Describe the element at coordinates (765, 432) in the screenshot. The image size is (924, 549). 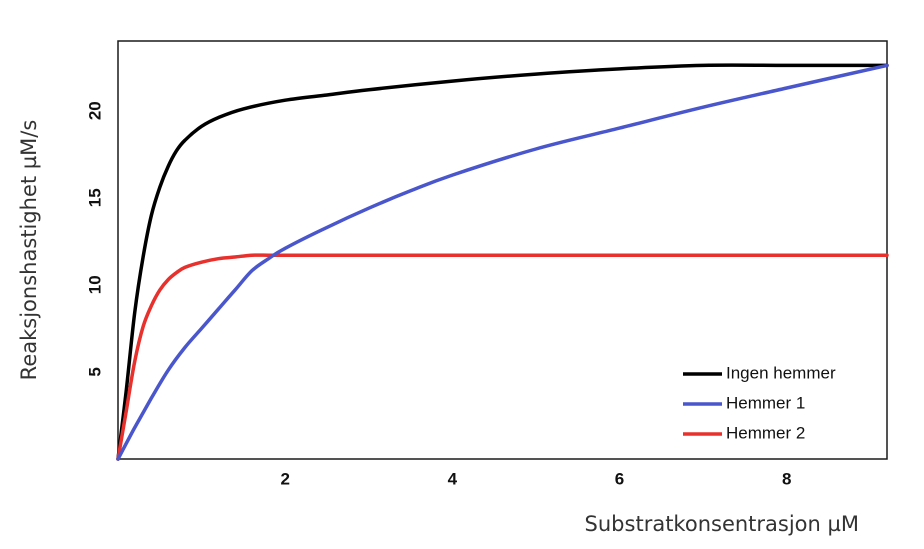
I see `legend-label-hemmer-2: Hemmer 2` at that location.